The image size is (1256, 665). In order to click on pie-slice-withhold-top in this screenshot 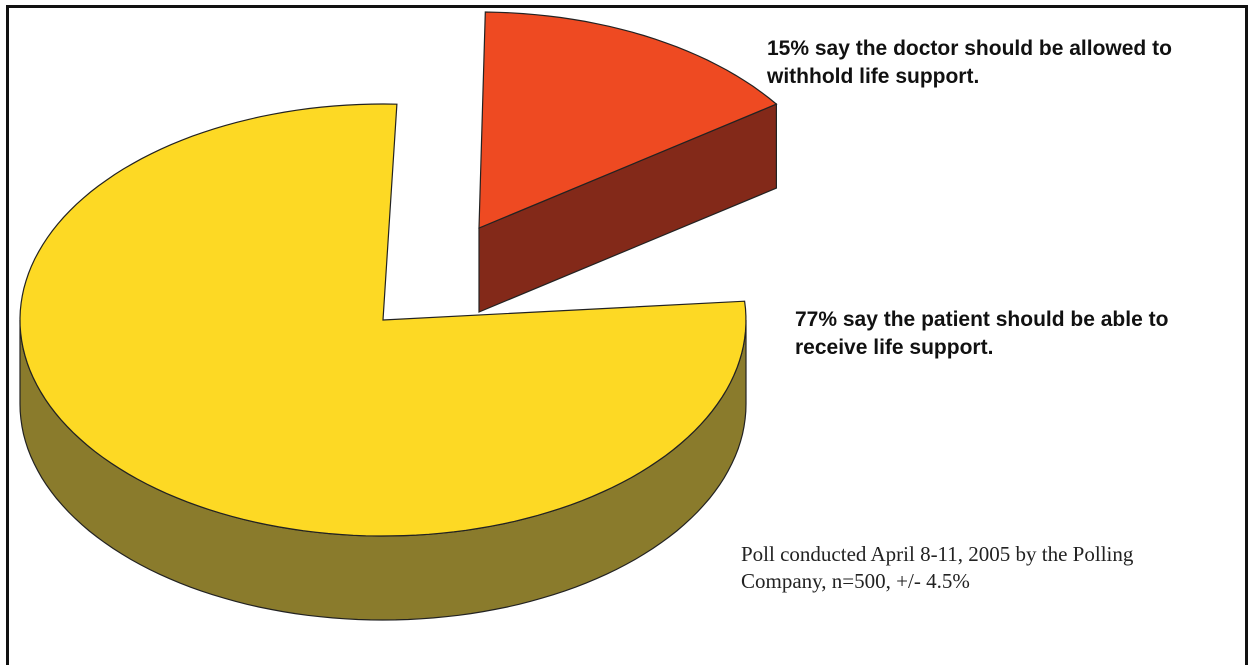, I will do `click(628, 120)`.